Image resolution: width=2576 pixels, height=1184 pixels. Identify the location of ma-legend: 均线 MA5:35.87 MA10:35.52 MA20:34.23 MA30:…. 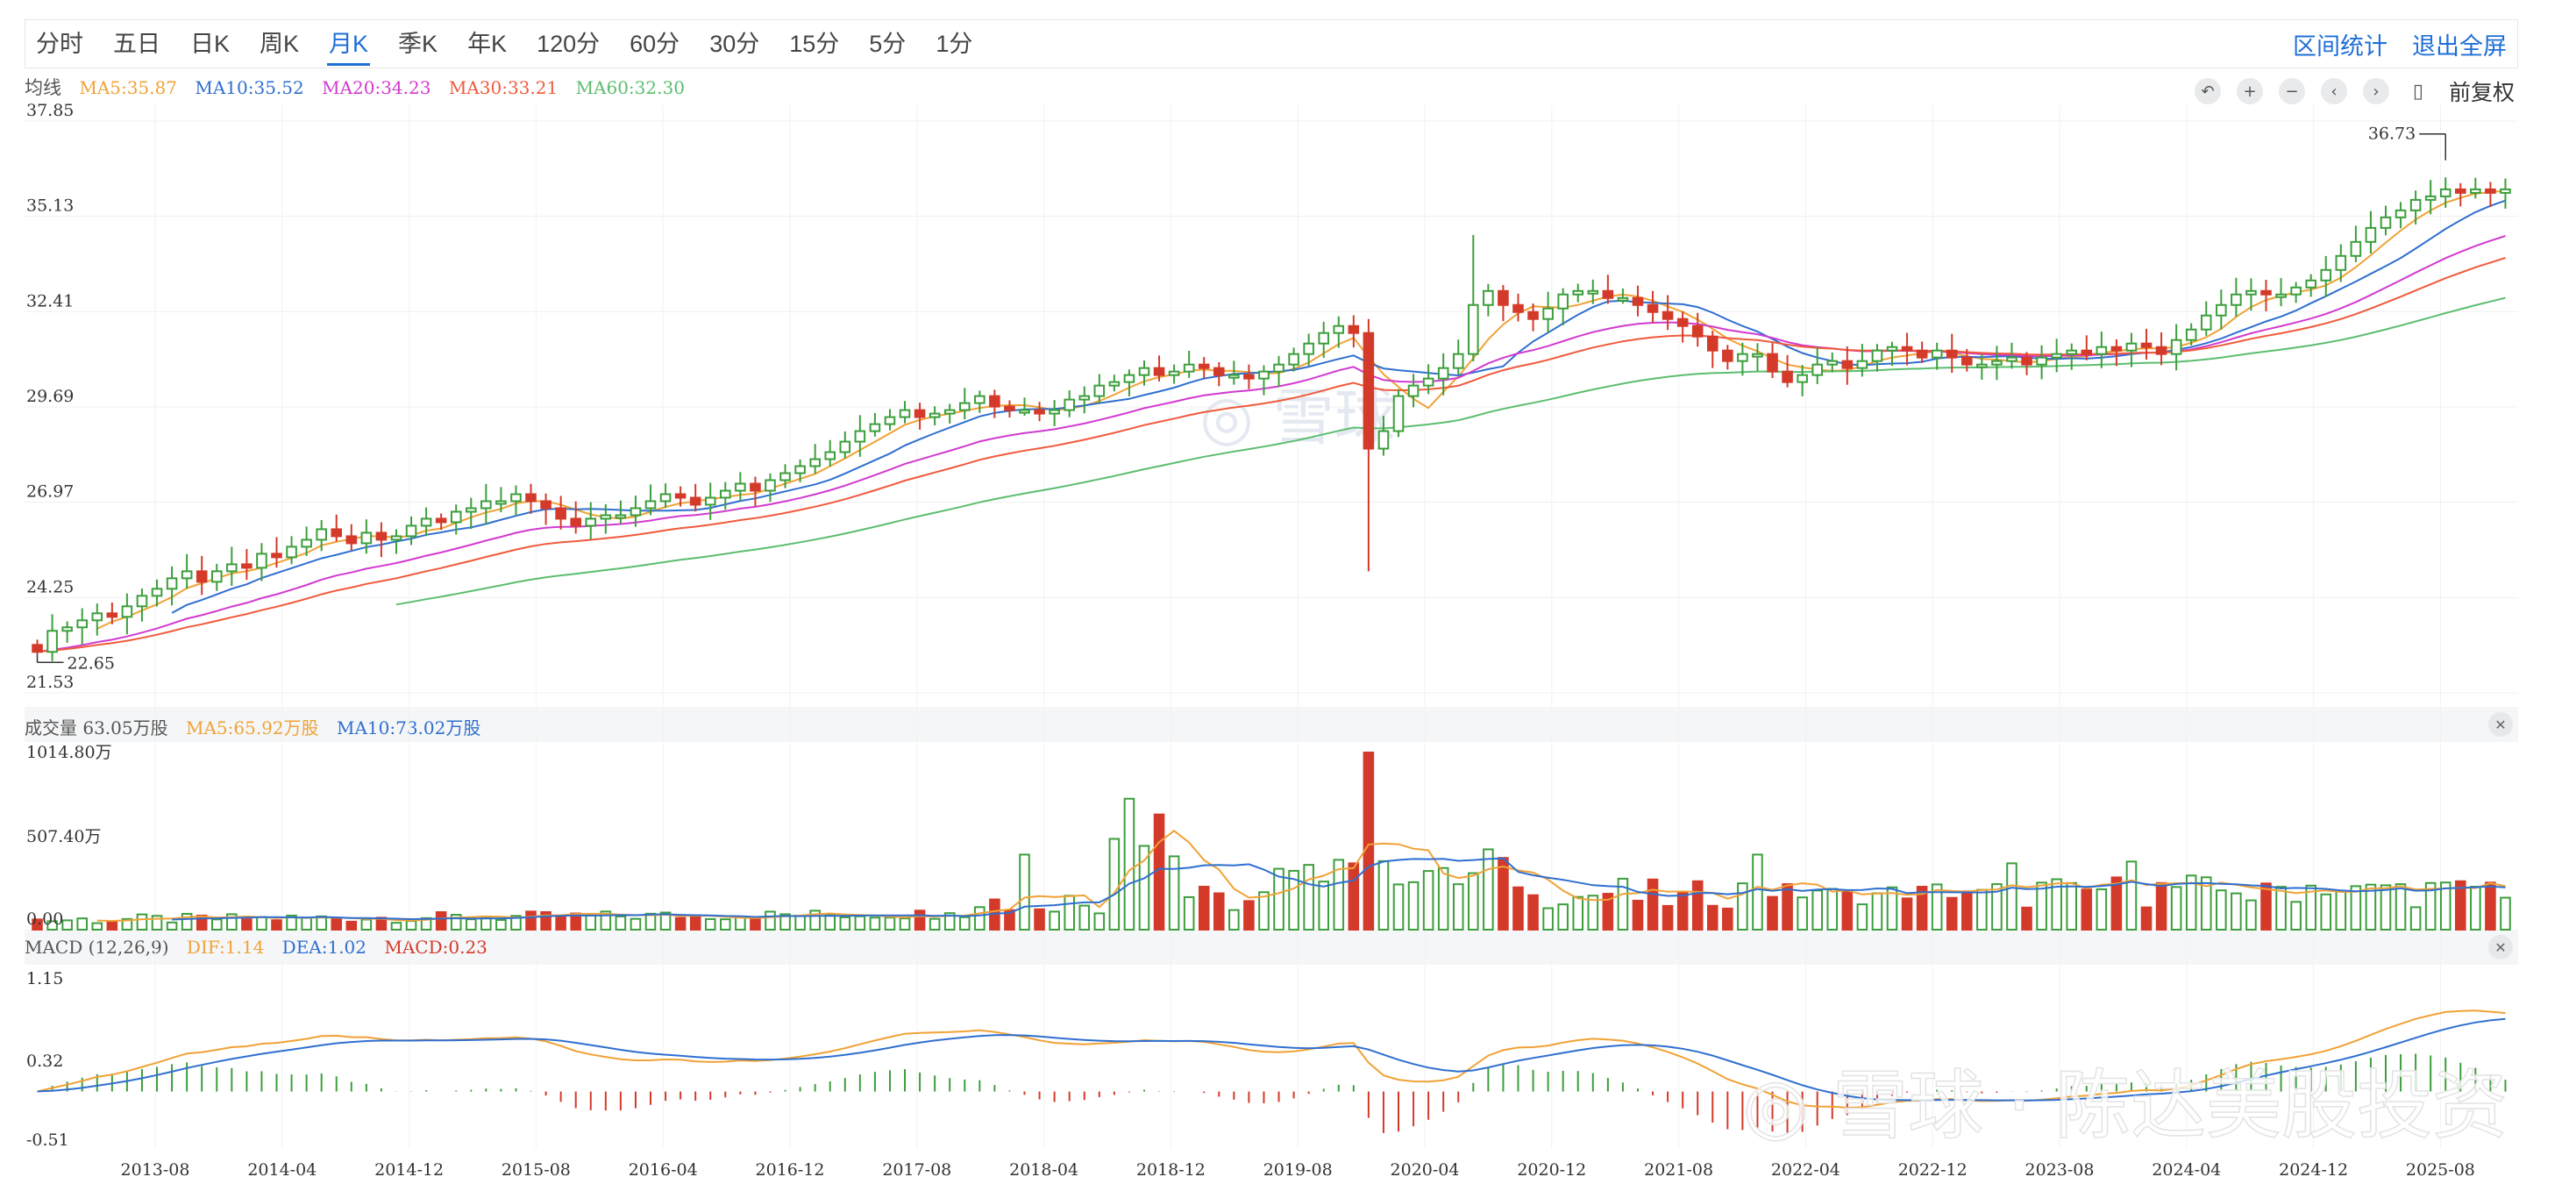
(361, 87).